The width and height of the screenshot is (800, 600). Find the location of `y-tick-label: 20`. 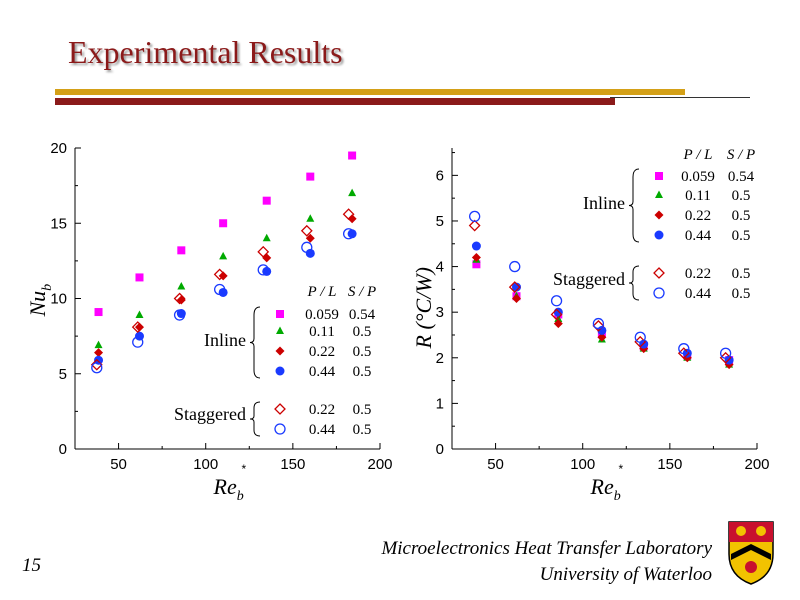

y-tick-label: 20 is located at coordinates (58, 148).